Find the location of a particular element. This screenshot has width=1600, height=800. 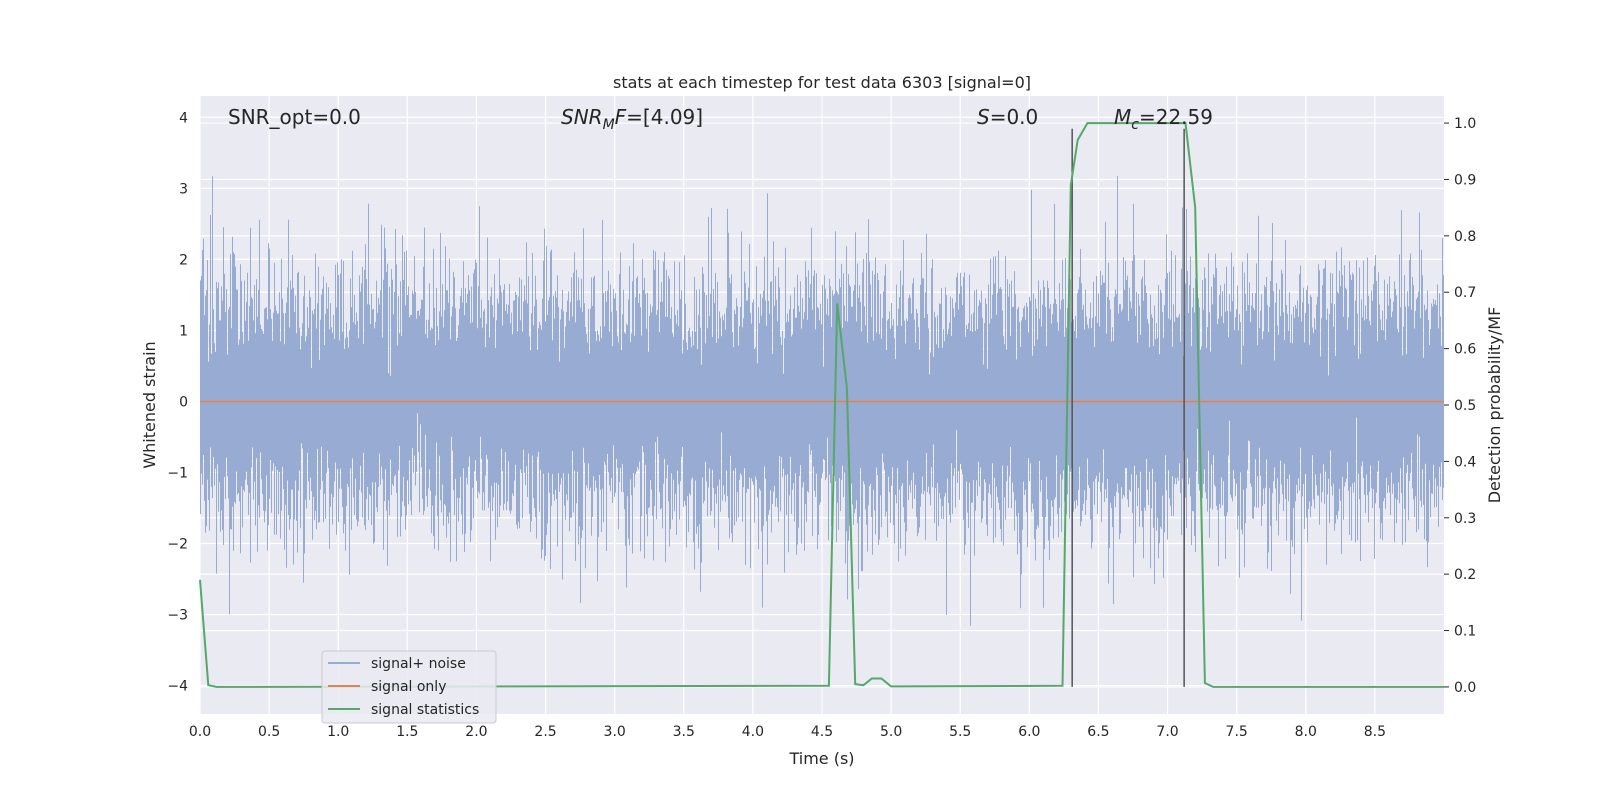

y-tick-label-left: 4 is located at coordinates (183, 118).